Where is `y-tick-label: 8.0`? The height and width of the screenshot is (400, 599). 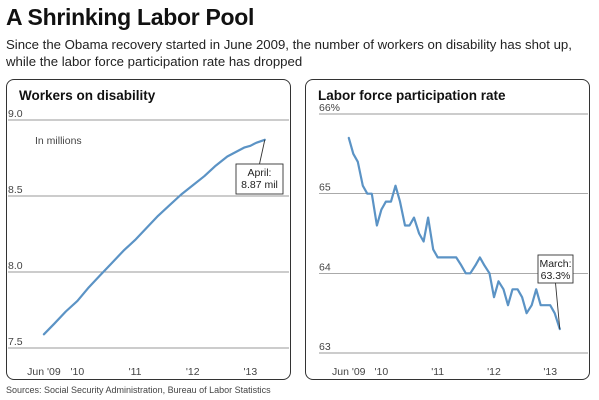 y-tick-label: 8.0 is located at coordinates (15, 266).